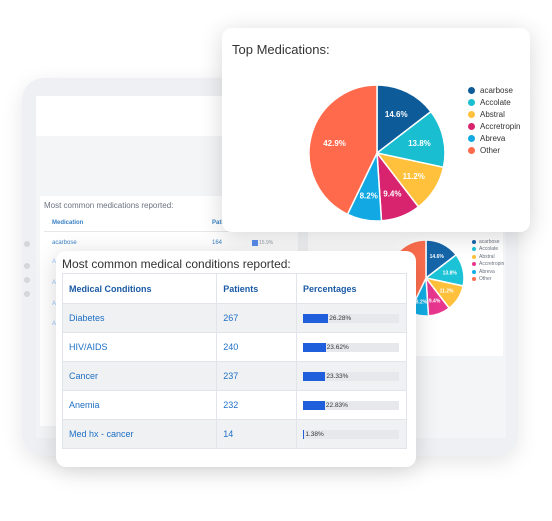  What do you see at coordinates (494, 114) in the screenshot?
I see `legend-item-abstral: Abstral` at bounding box center [494, 114].